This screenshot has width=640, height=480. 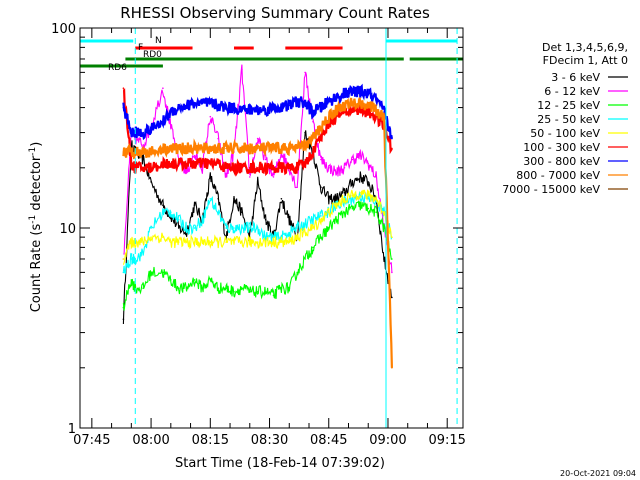 I want to click on legend-entry-label: 12 - 25 keV, so click(x=568, y=105).